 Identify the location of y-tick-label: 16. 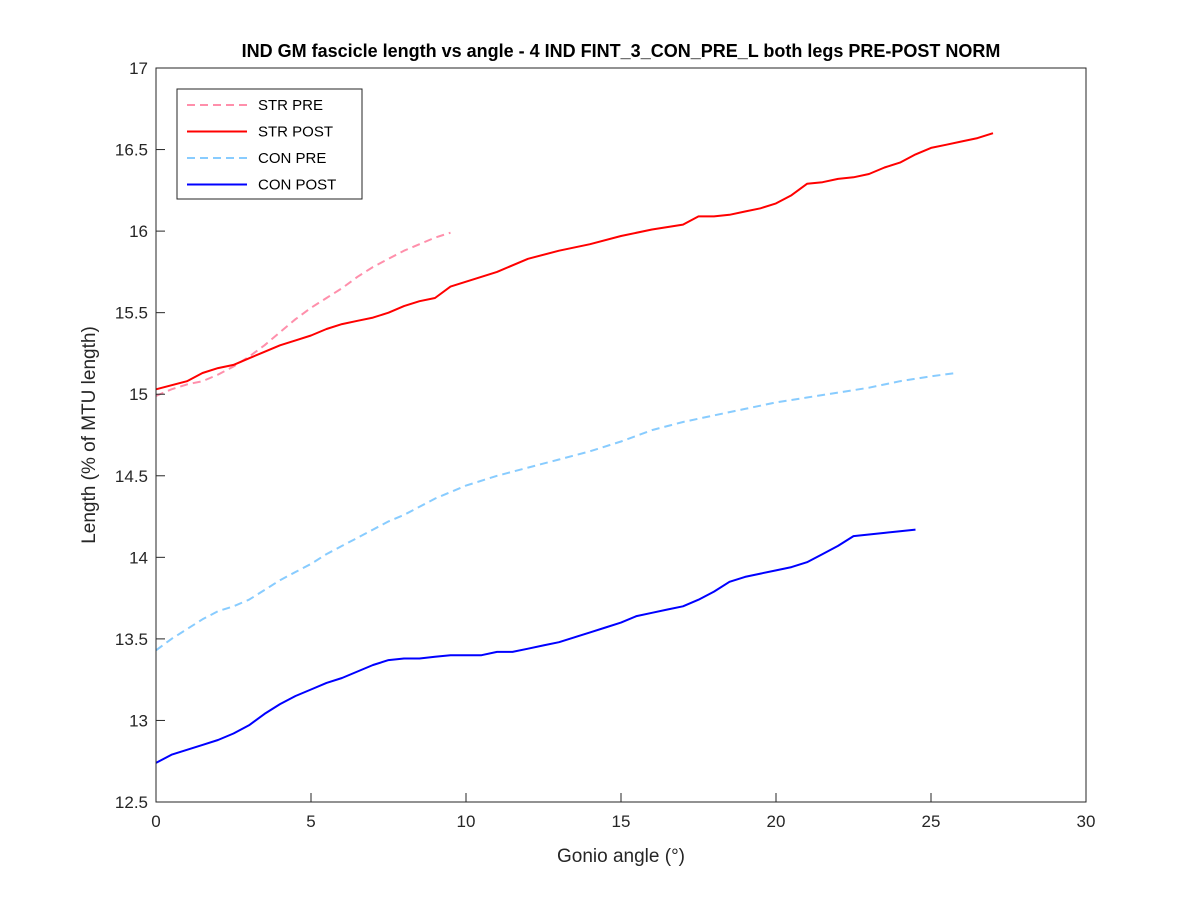
(138, 231).